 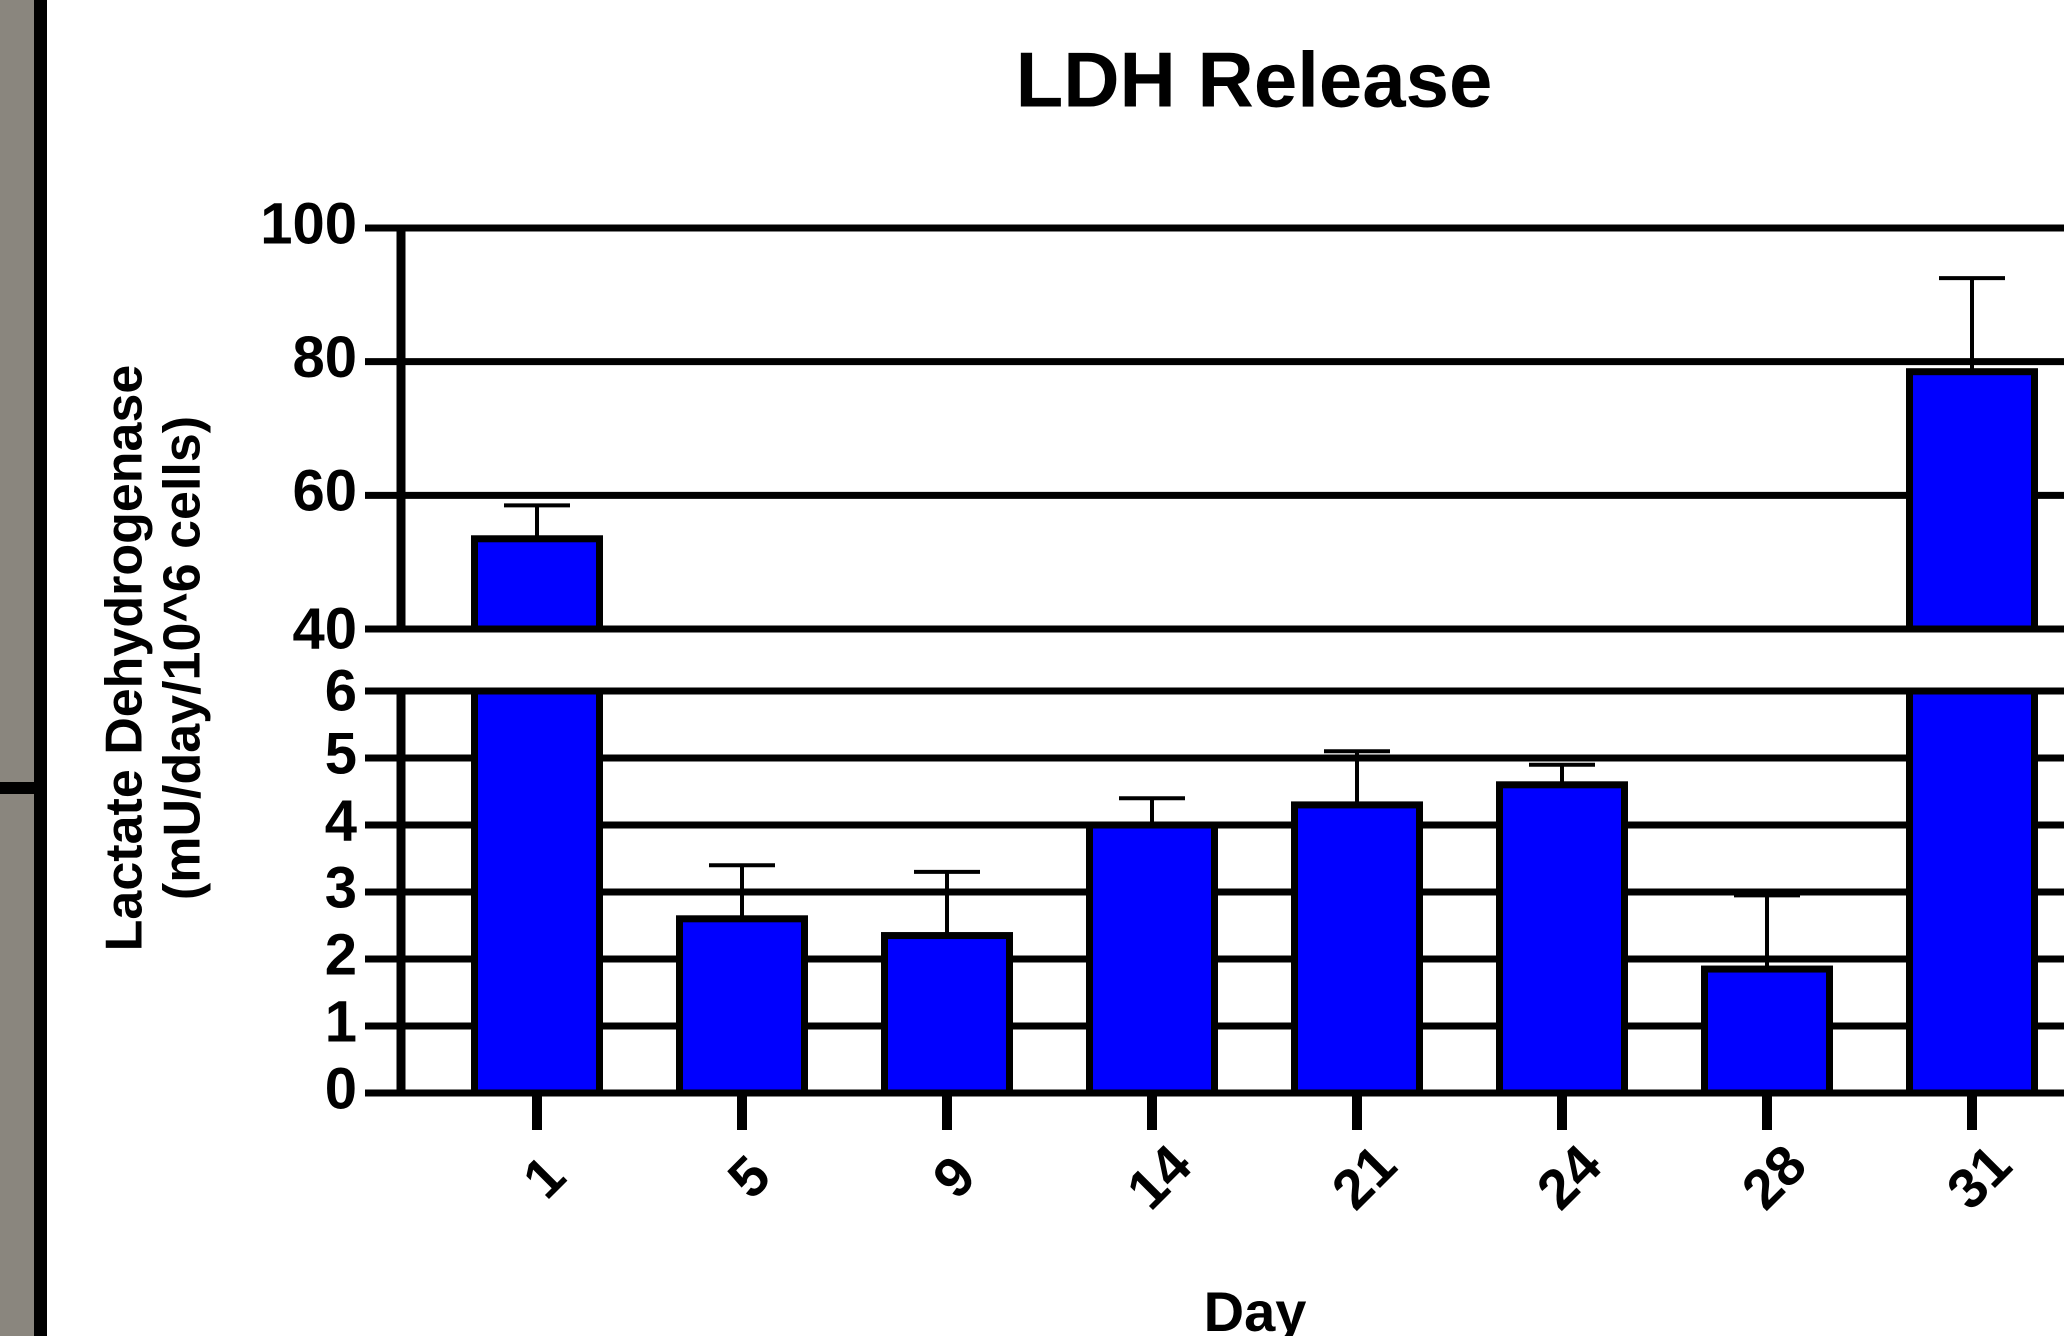 I want to click on y-tick-label: 100, so click(x=308, y=223).